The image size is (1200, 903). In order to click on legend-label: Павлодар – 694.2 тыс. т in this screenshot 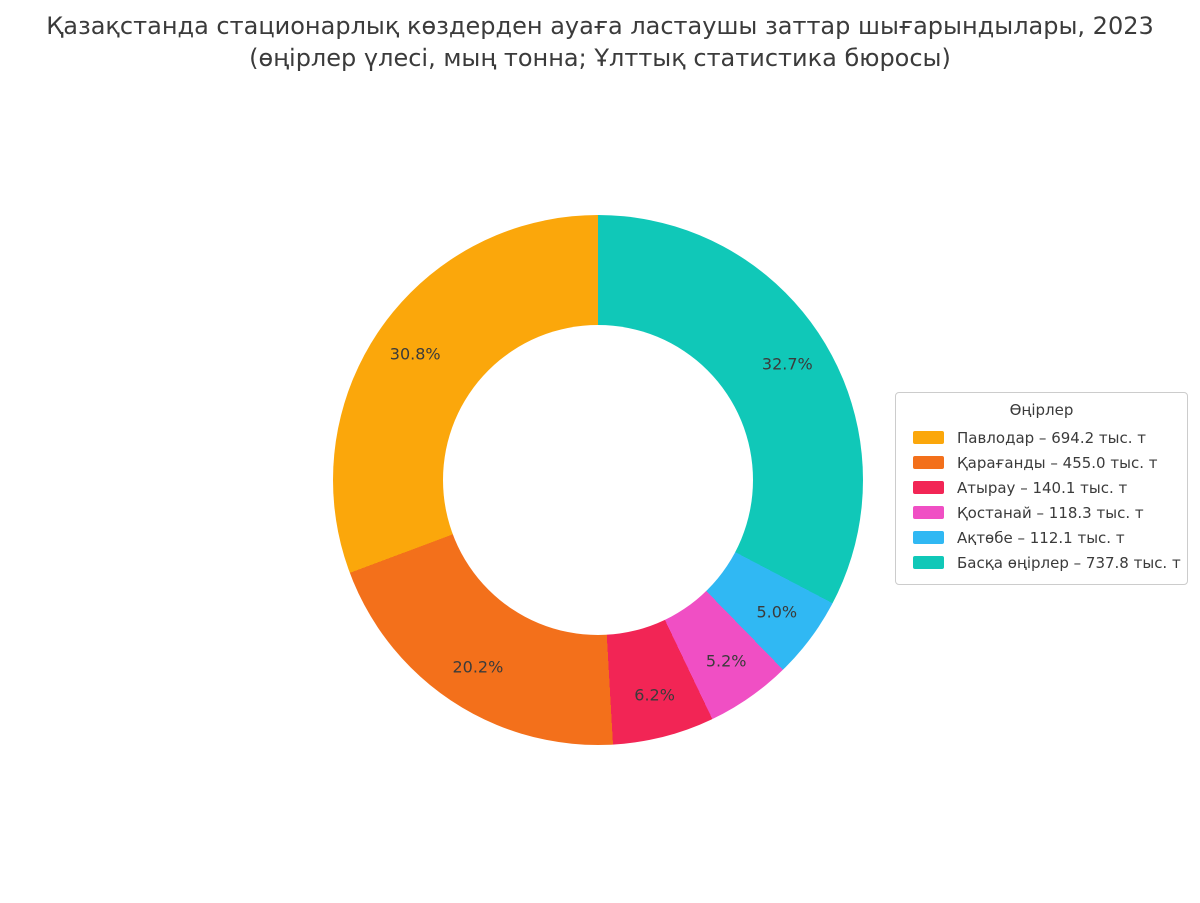, I will do `click(1052, 437)`.